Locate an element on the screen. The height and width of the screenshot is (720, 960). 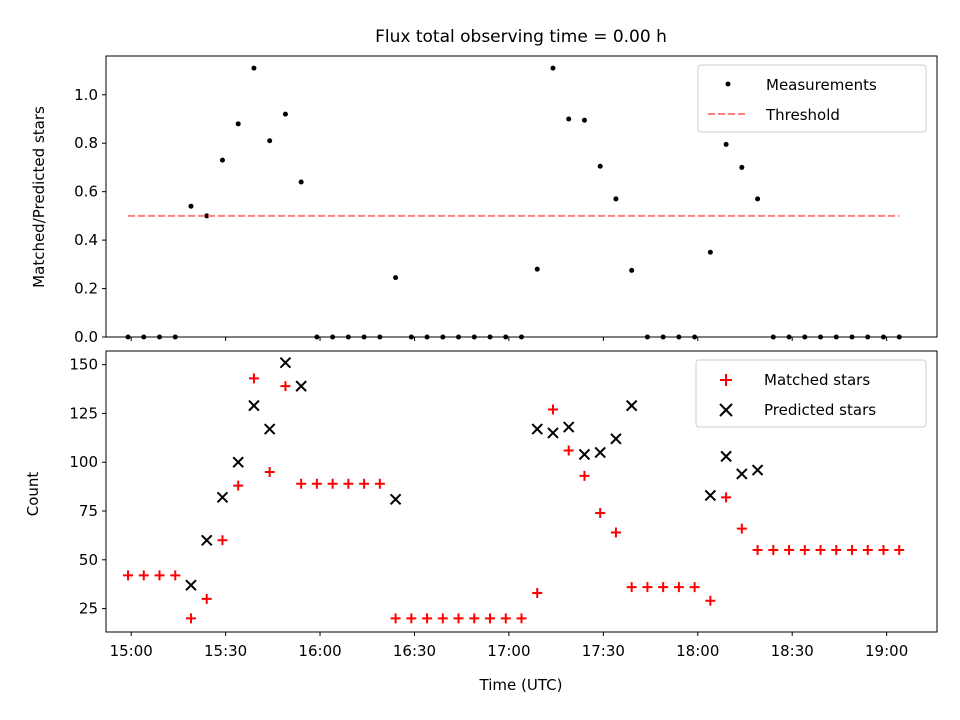
top-ytick-label: 0.0 is located at coordinates (86, 337).